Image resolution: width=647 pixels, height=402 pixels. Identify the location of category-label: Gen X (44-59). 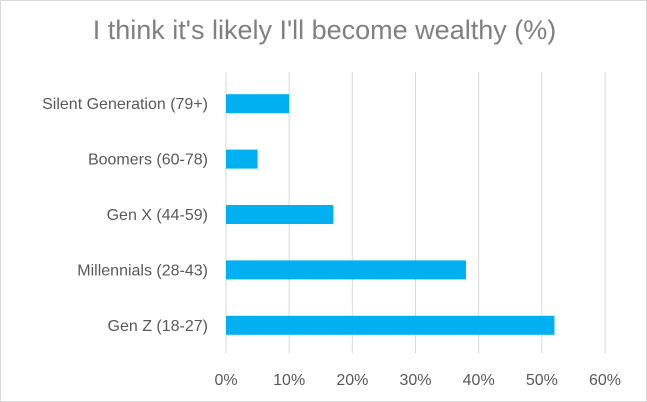
(157, 215).